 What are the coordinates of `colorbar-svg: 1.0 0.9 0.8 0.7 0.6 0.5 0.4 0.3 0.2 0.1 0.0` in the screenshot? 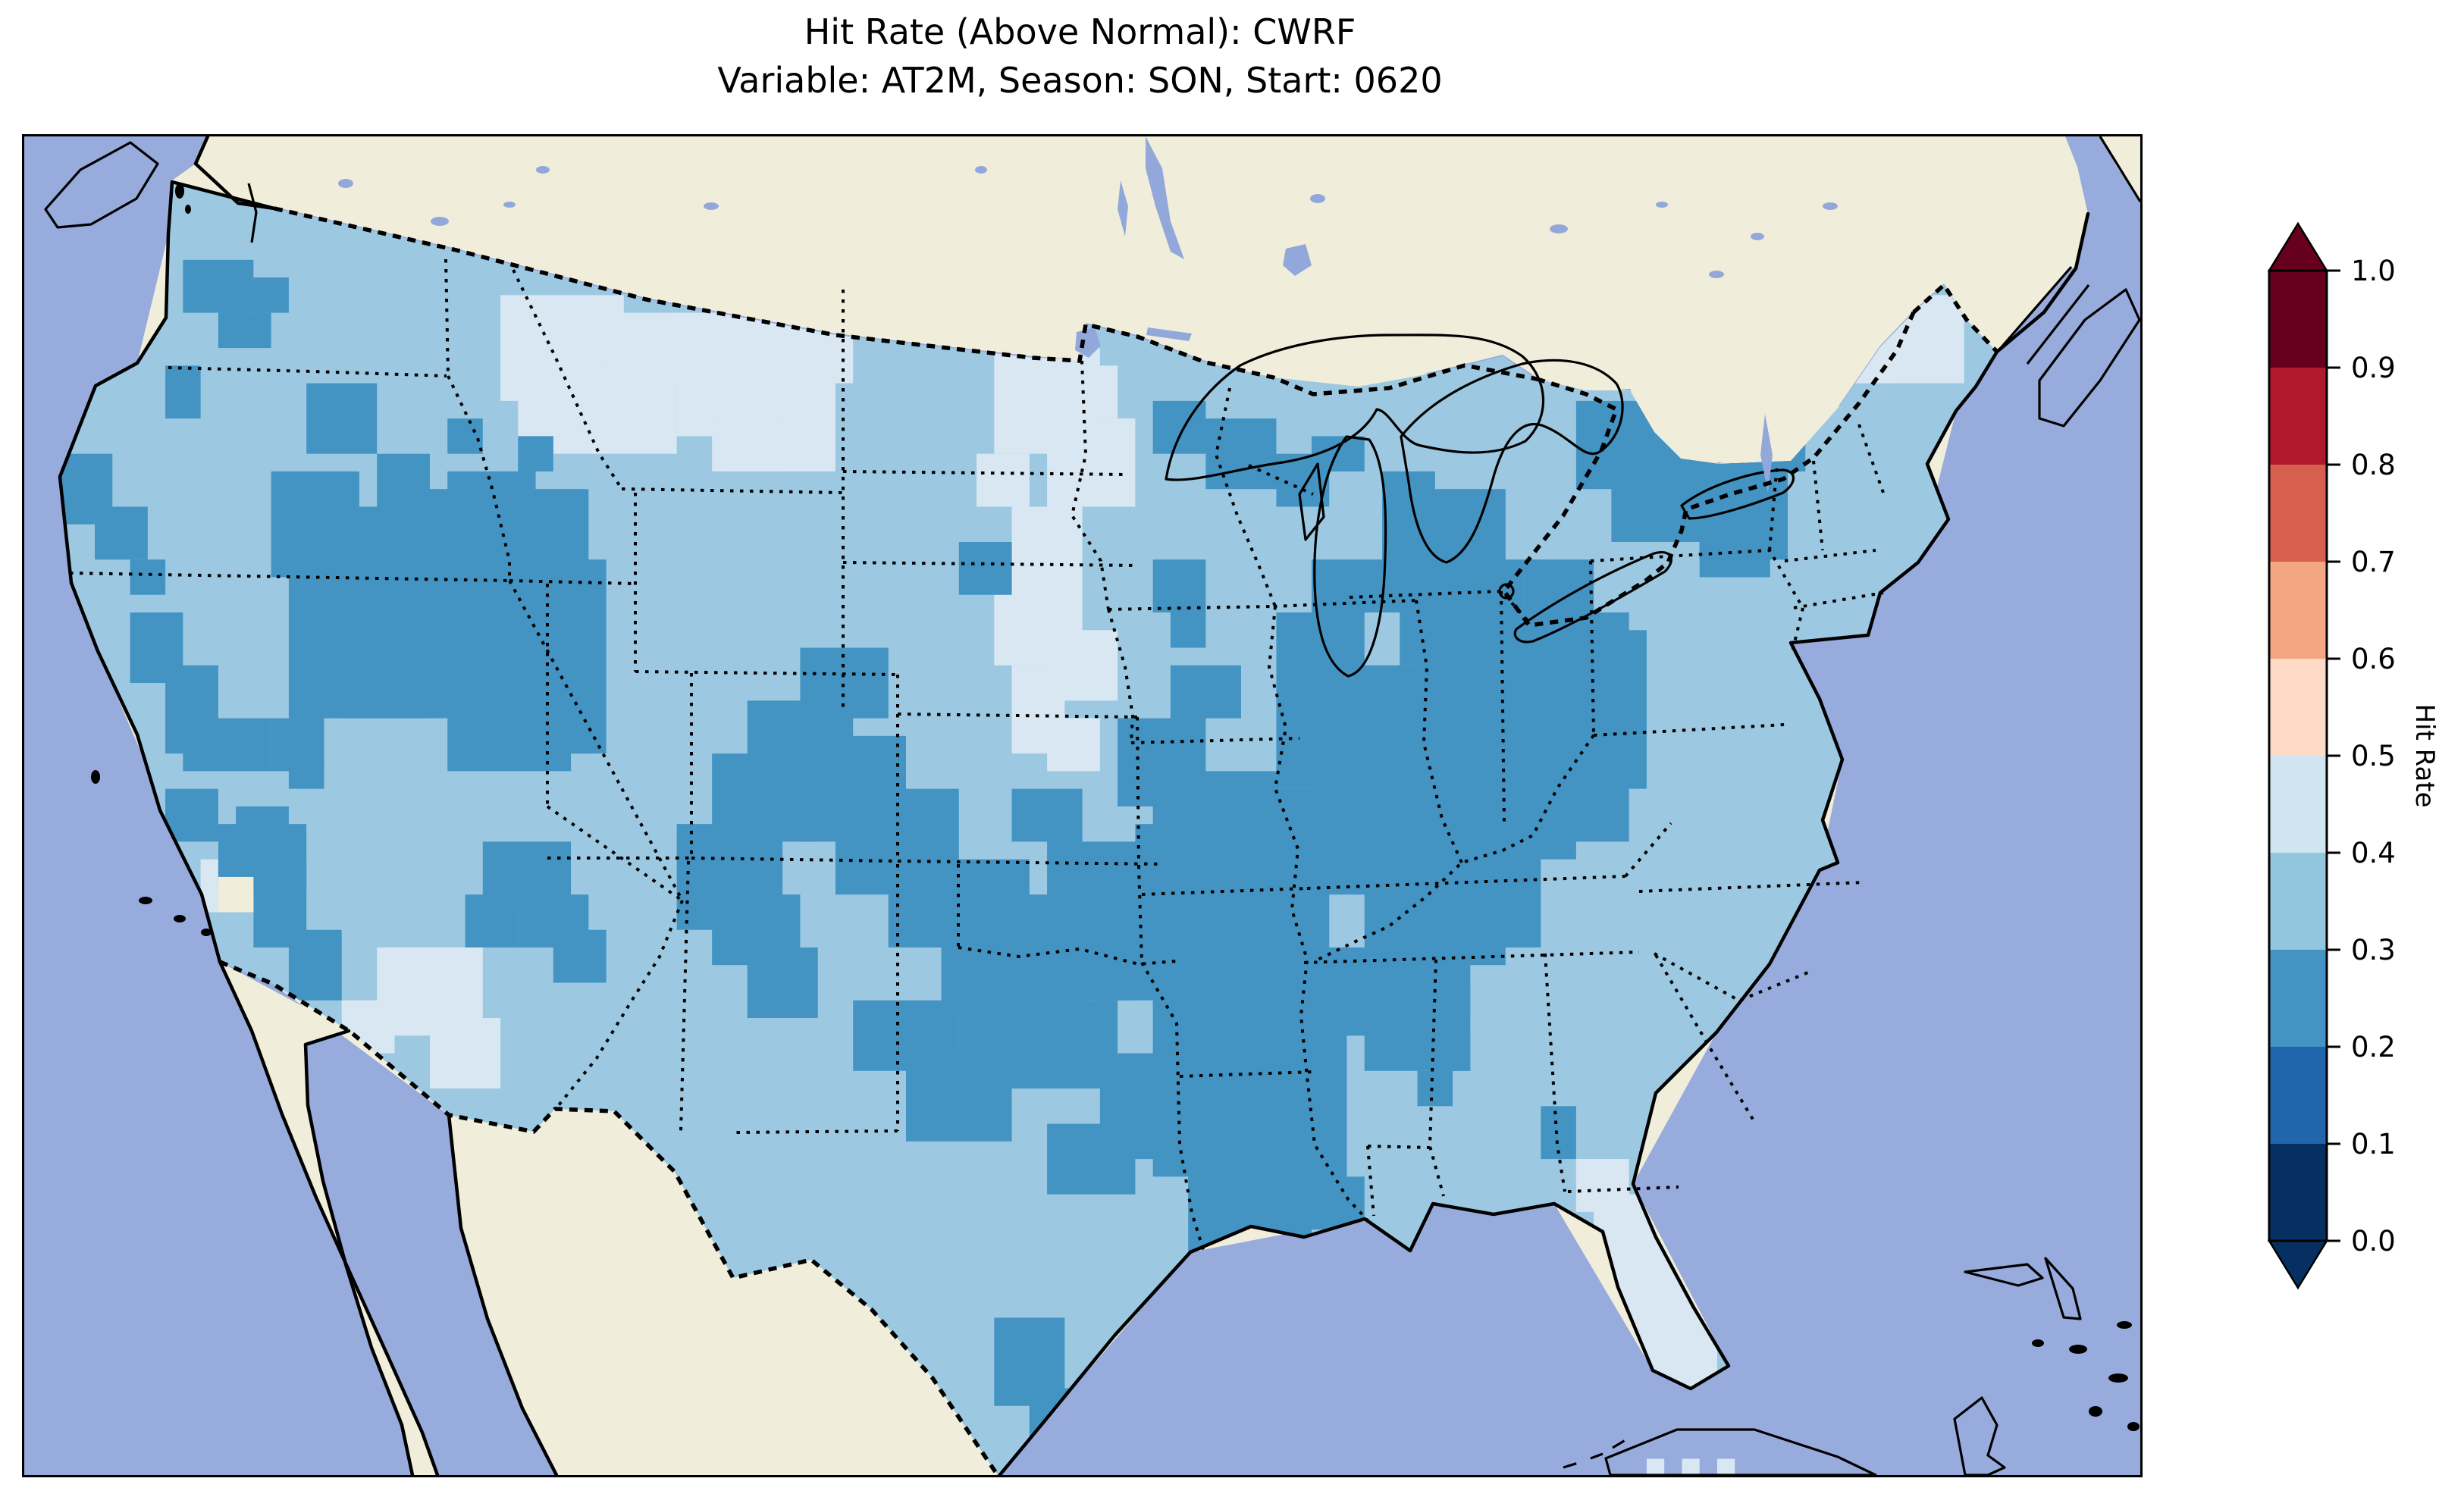 It's located at (2331, 755).